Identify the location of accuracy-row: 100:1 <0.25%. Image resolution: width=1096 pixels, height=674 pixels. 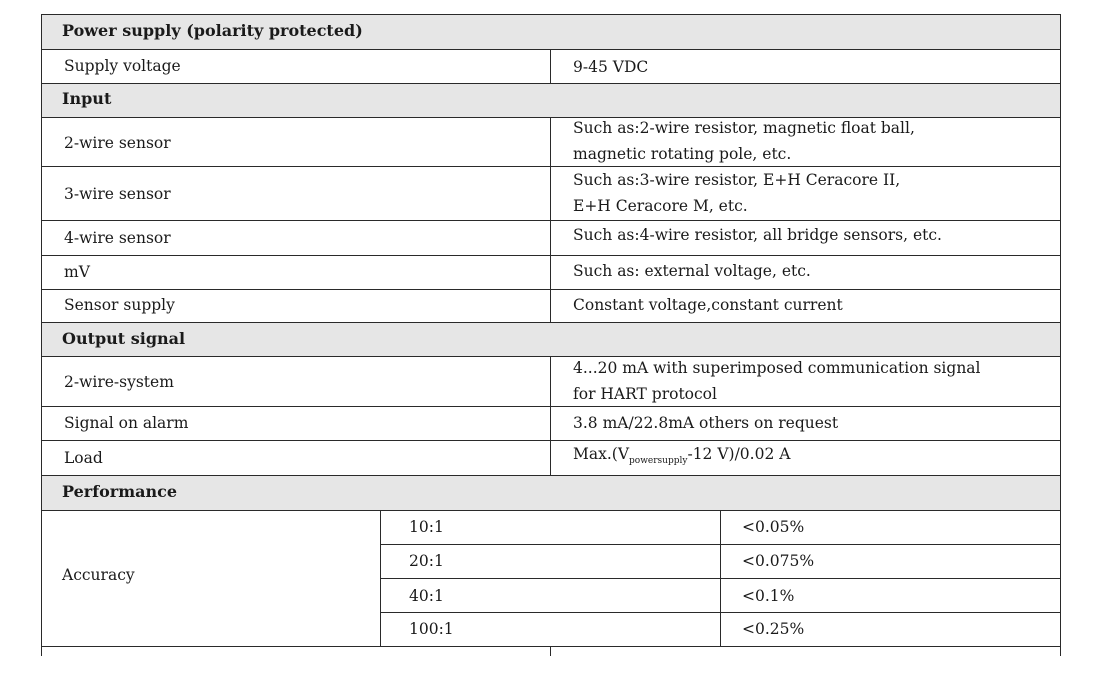
(721, 629).